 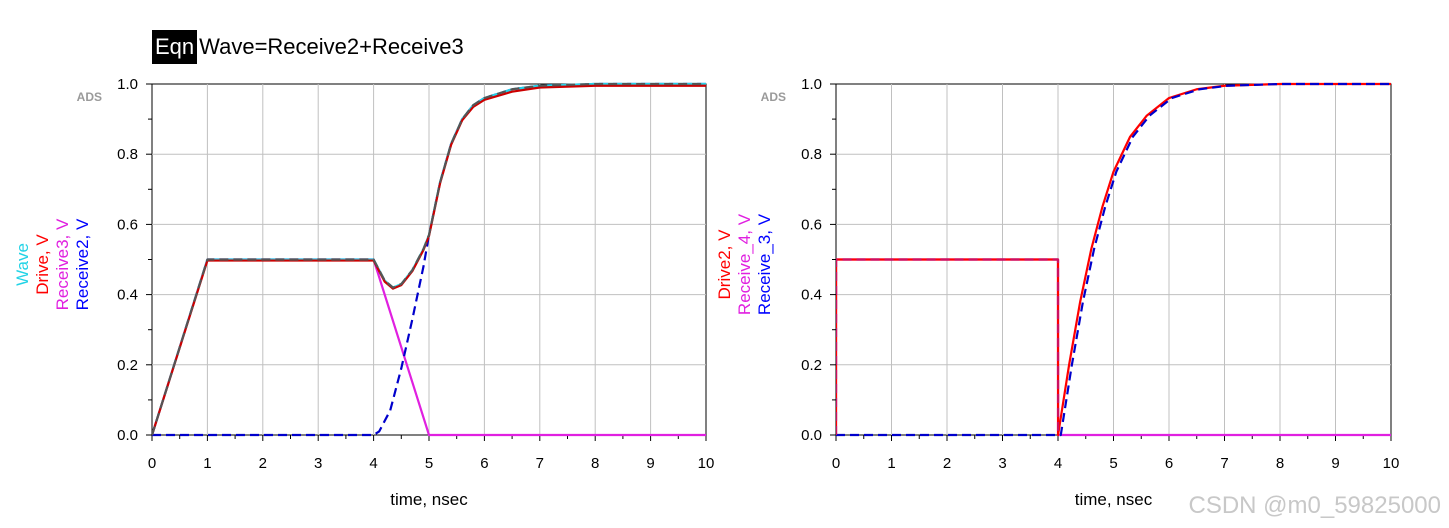 I want to click on equation-tag: Eqn, so click(x=175, y=47).